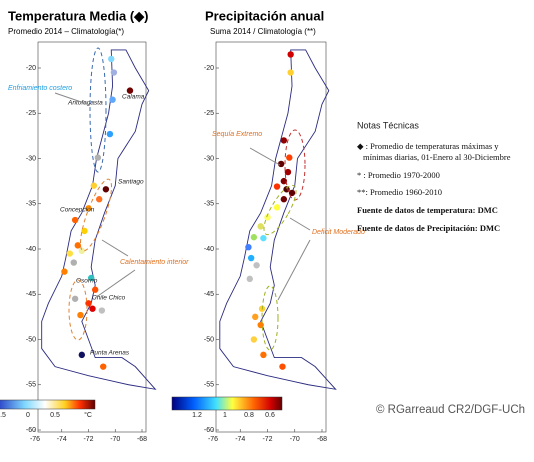  Describe the element at coordinates (78, 15) in the screenshot. I see `left-title: Temperatura Media (◆)` at that location.